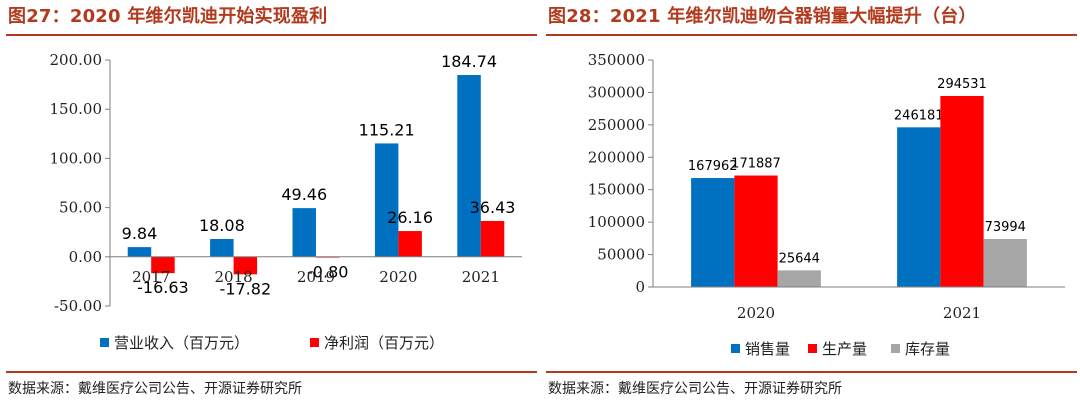 The width and height of the screenshot is (1080, 414). What do you see at coordinates (616, 157) in the screenshot?
I see `y-tick-label: 200000` at bounding box center [616, 157].